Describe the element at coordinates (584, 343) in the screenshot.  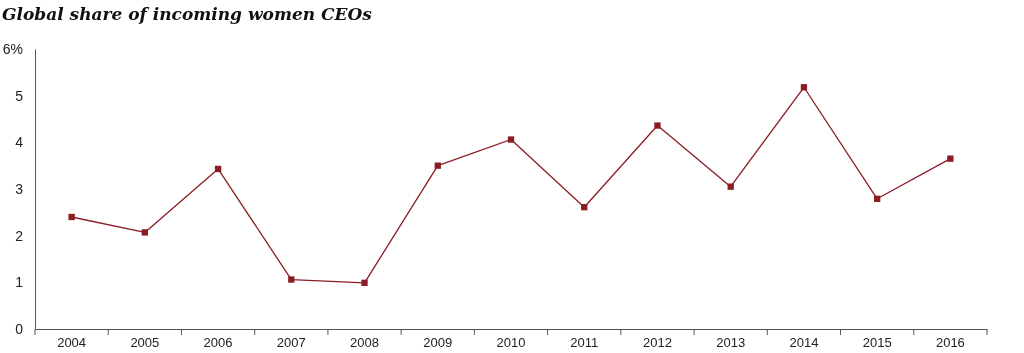
I see `x-tick-label: 2011` at that location.